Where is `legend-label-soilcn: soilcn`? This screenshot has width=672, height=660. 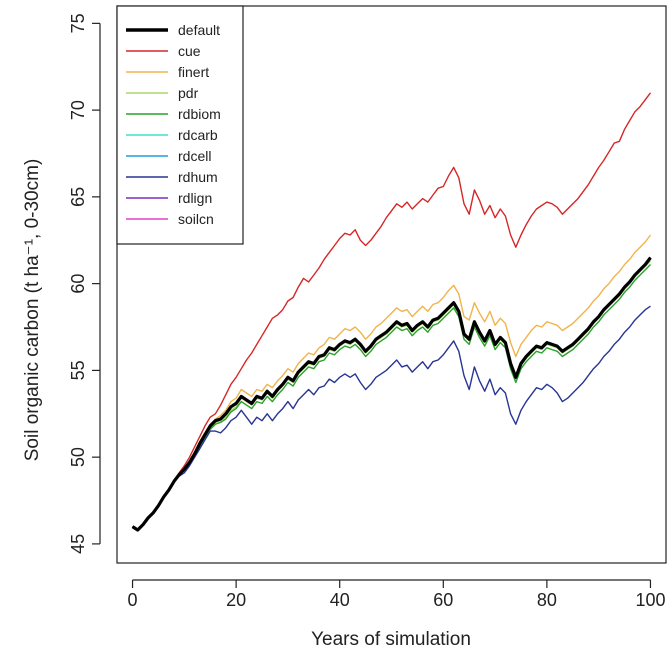 legend-label-soilcn: soilcn is located at coordinates (196, 219).